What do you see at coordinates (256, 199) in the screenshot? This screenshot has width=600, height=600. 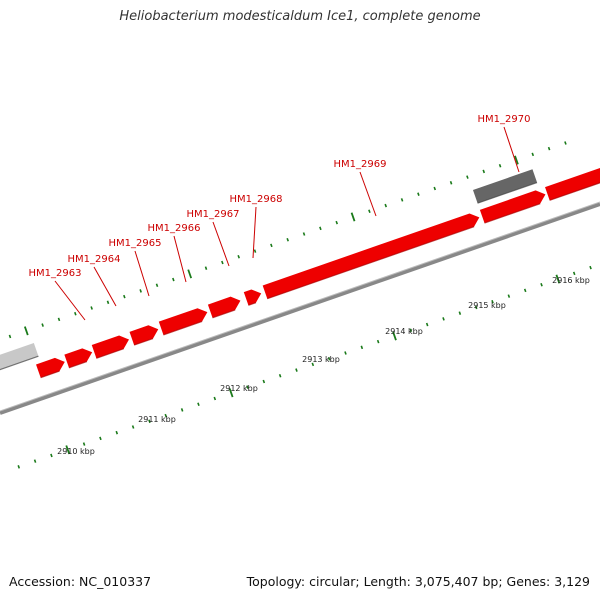 I see `gene-label: HM1_2968` at bounding box center [256, 199].